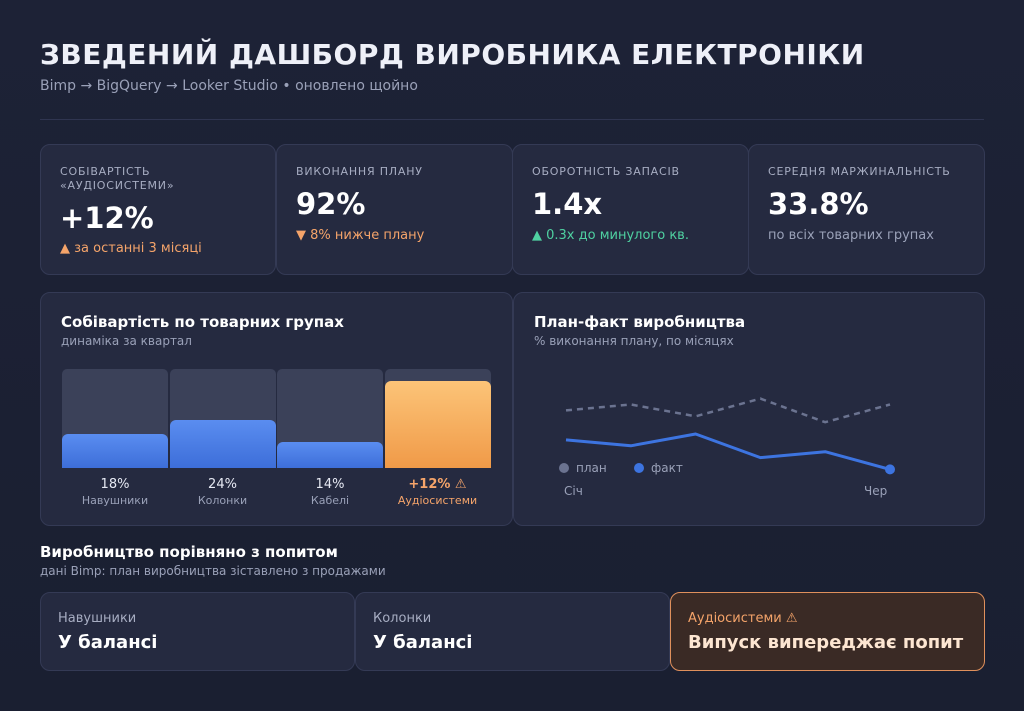 The height and width of the screenshot is (711, 1024). Describe the element at coordinates (402, 618) in the screenshot. I see `balance-label: Колонки` at that location.